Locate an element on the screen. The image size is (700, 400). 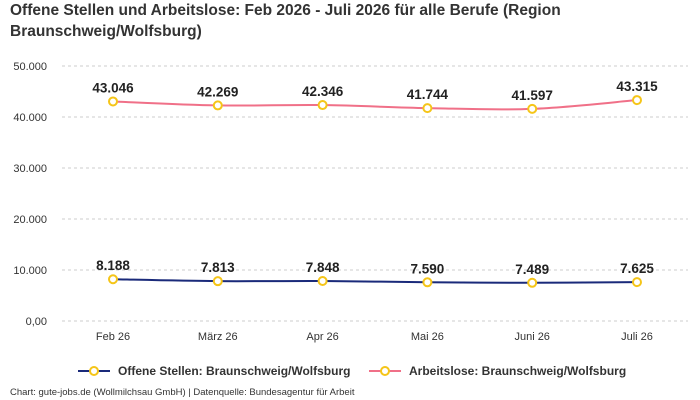
x-tick-label: Apr 26 is located at coordinates (322, 337).